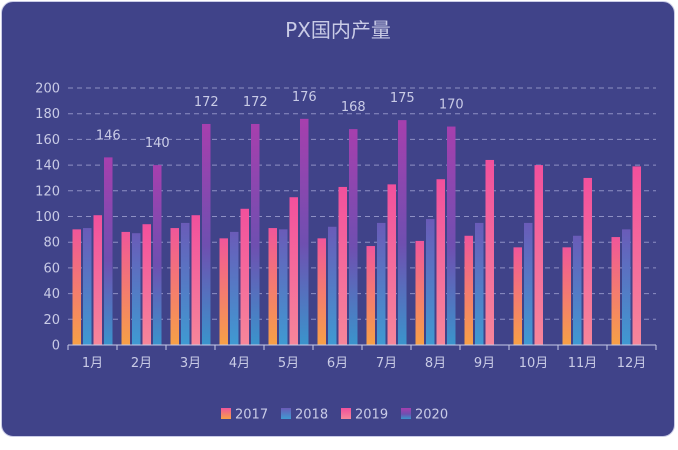 The image size is (678, 450). I want to click on y-tick-label: 40, so click(51, 294).